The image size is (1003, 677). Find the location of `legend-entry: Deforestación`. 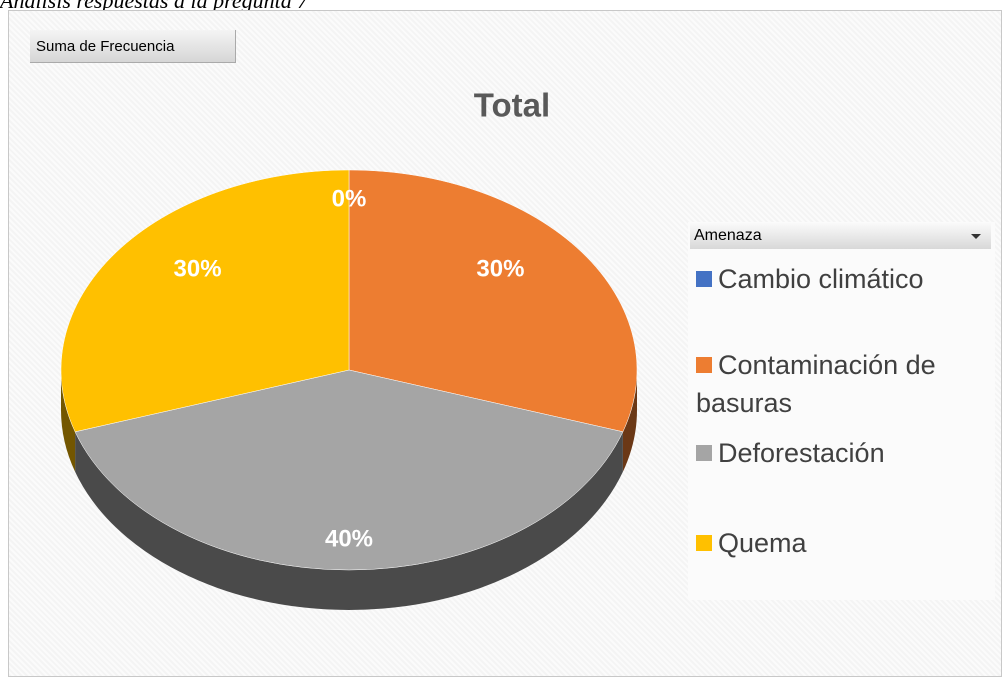

legend-entry: Deforestación is located at coordinates (841, 453).